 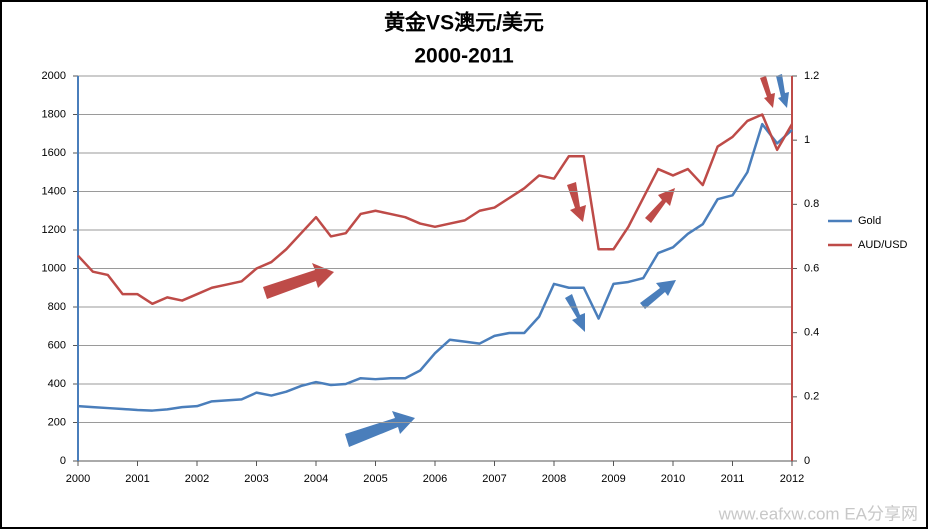 What do you see at coordinates (883, 245) in the screenshot?
I see `legend-label: AUD/USD` at bounding box center [883, 245].